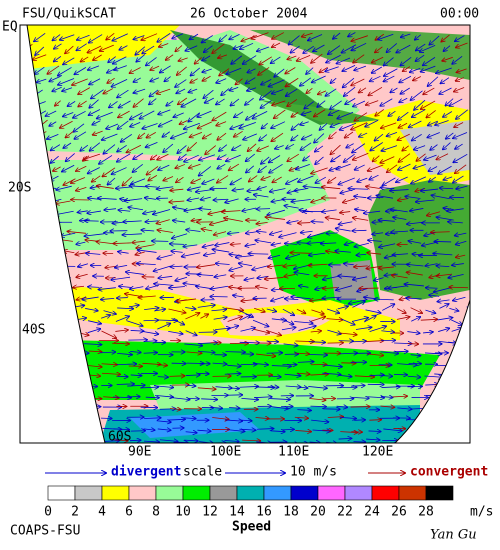  I want to click on colorbar-label: Speed, so click(251, 527).